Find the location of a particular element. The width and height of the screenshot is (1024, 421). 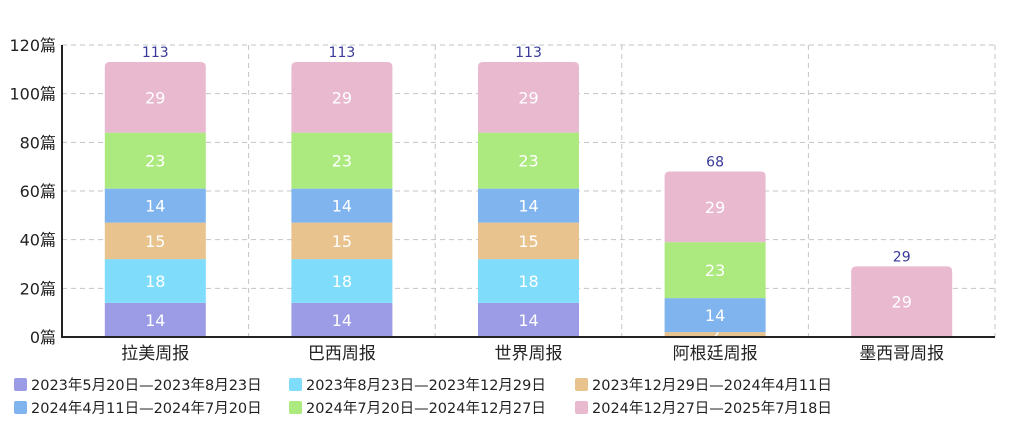

legend-label: 2023年8月23日—2023年12月29日 is located at coordinates (426, 385).